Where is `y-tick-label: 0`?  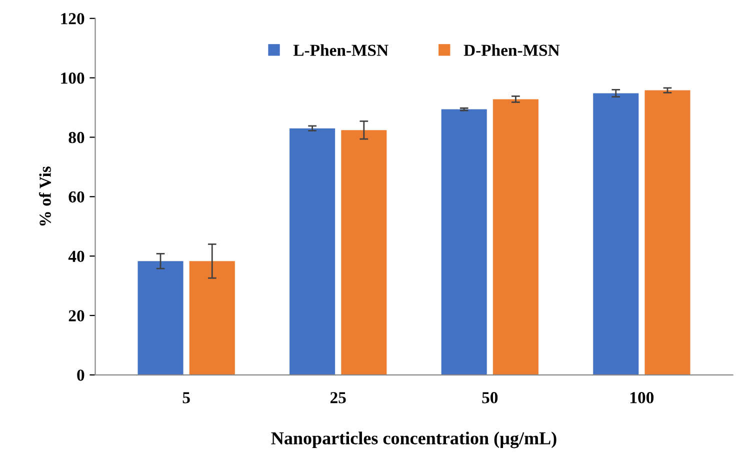
y-tick-label: 0 is located at coordinates (80, 375).